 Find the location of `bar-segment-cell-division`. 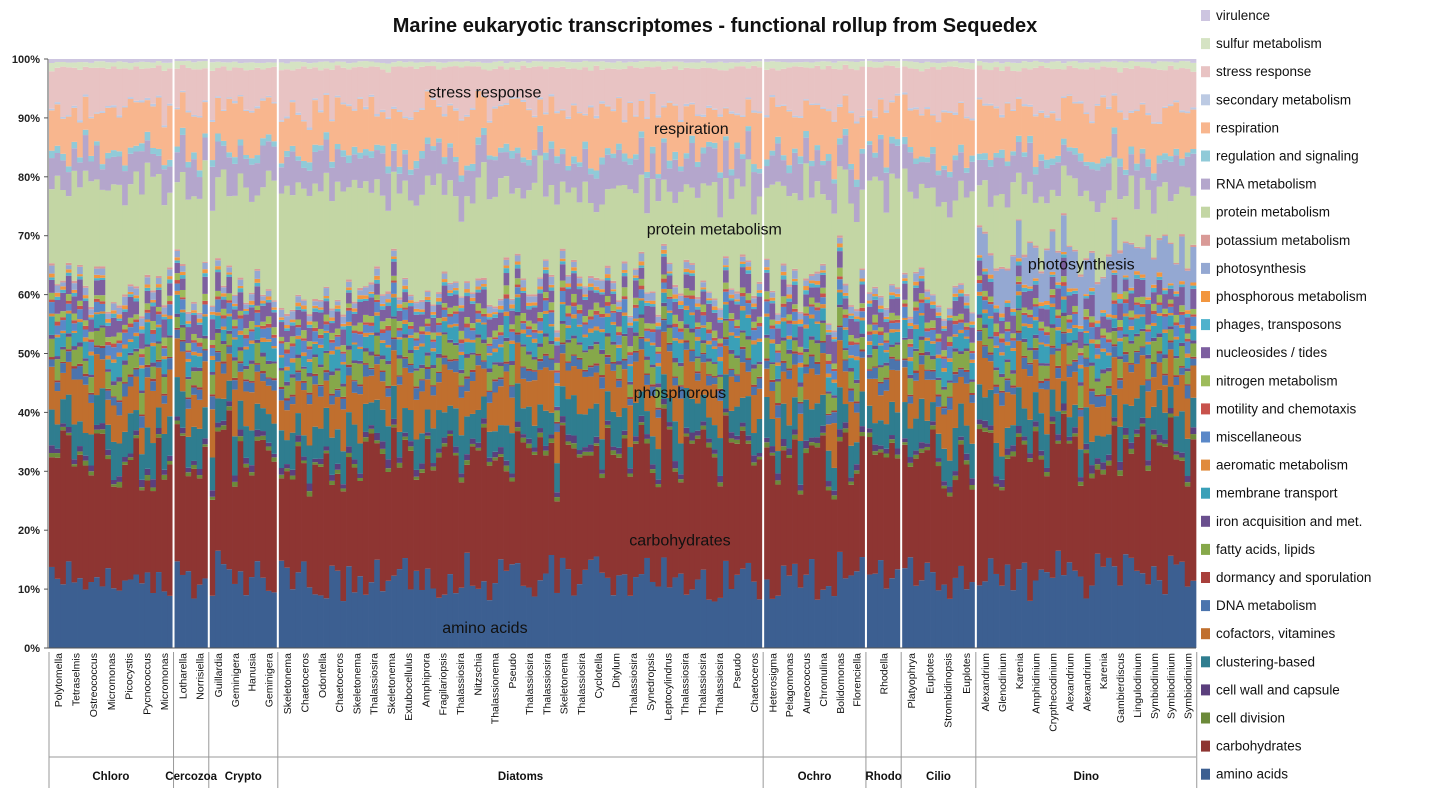

bar-segment-cell-division is located at coordinates (636, 442).